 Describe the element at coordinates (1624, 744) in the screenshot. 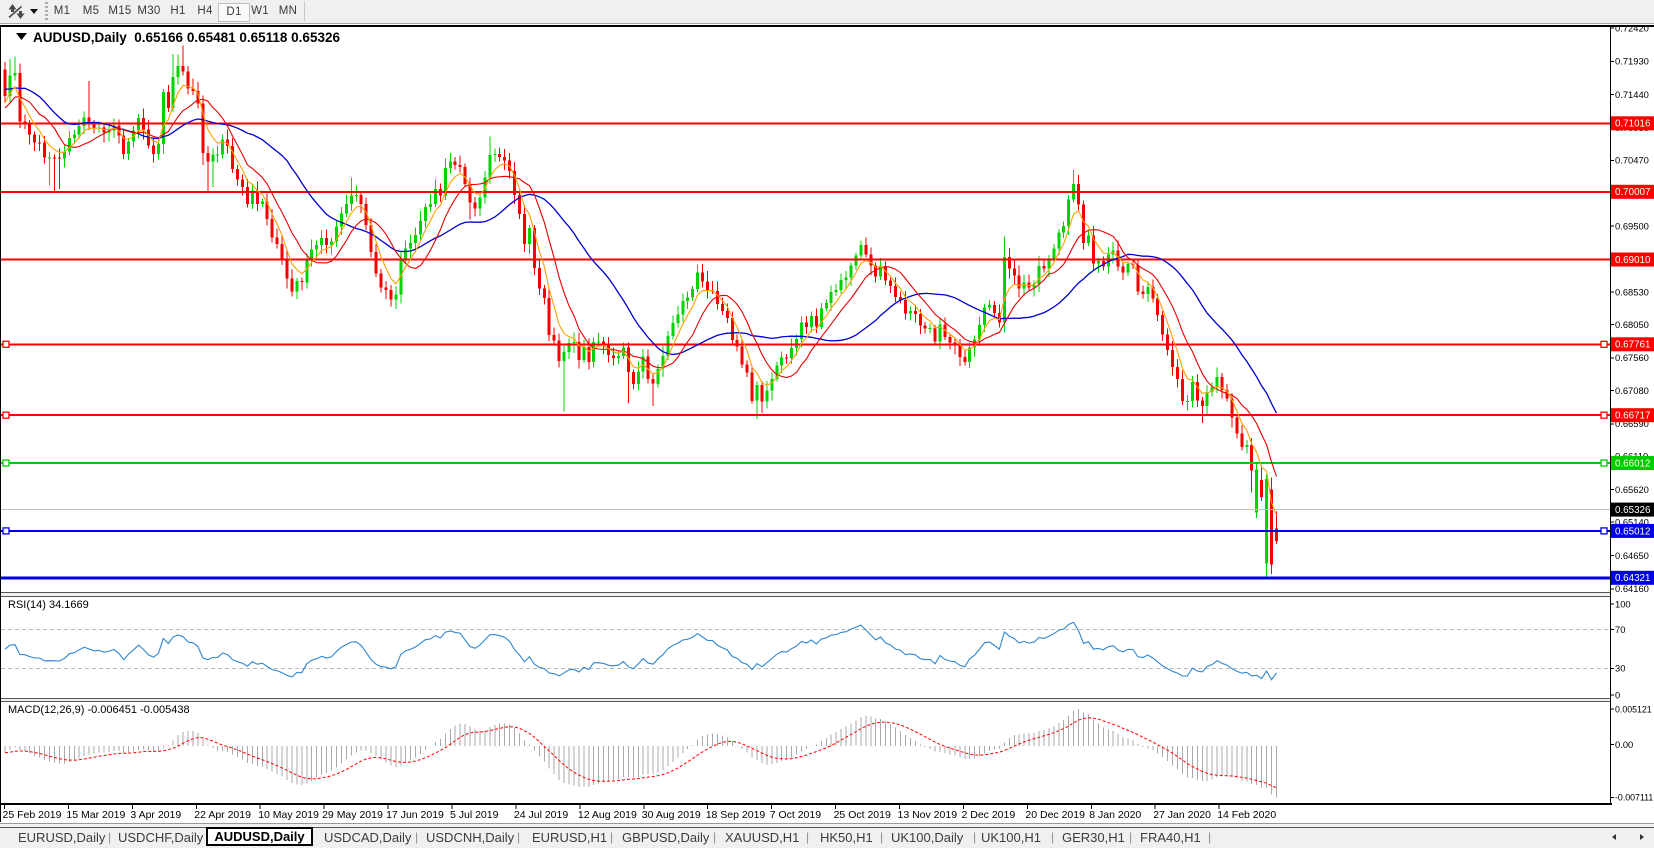

I see `svg-text: 0.00` at that location.